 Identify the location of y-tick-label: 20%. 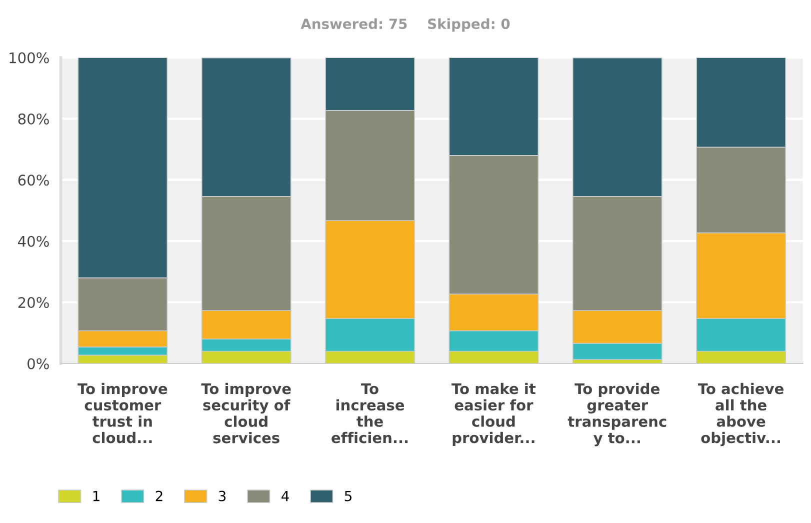
(33, 302).